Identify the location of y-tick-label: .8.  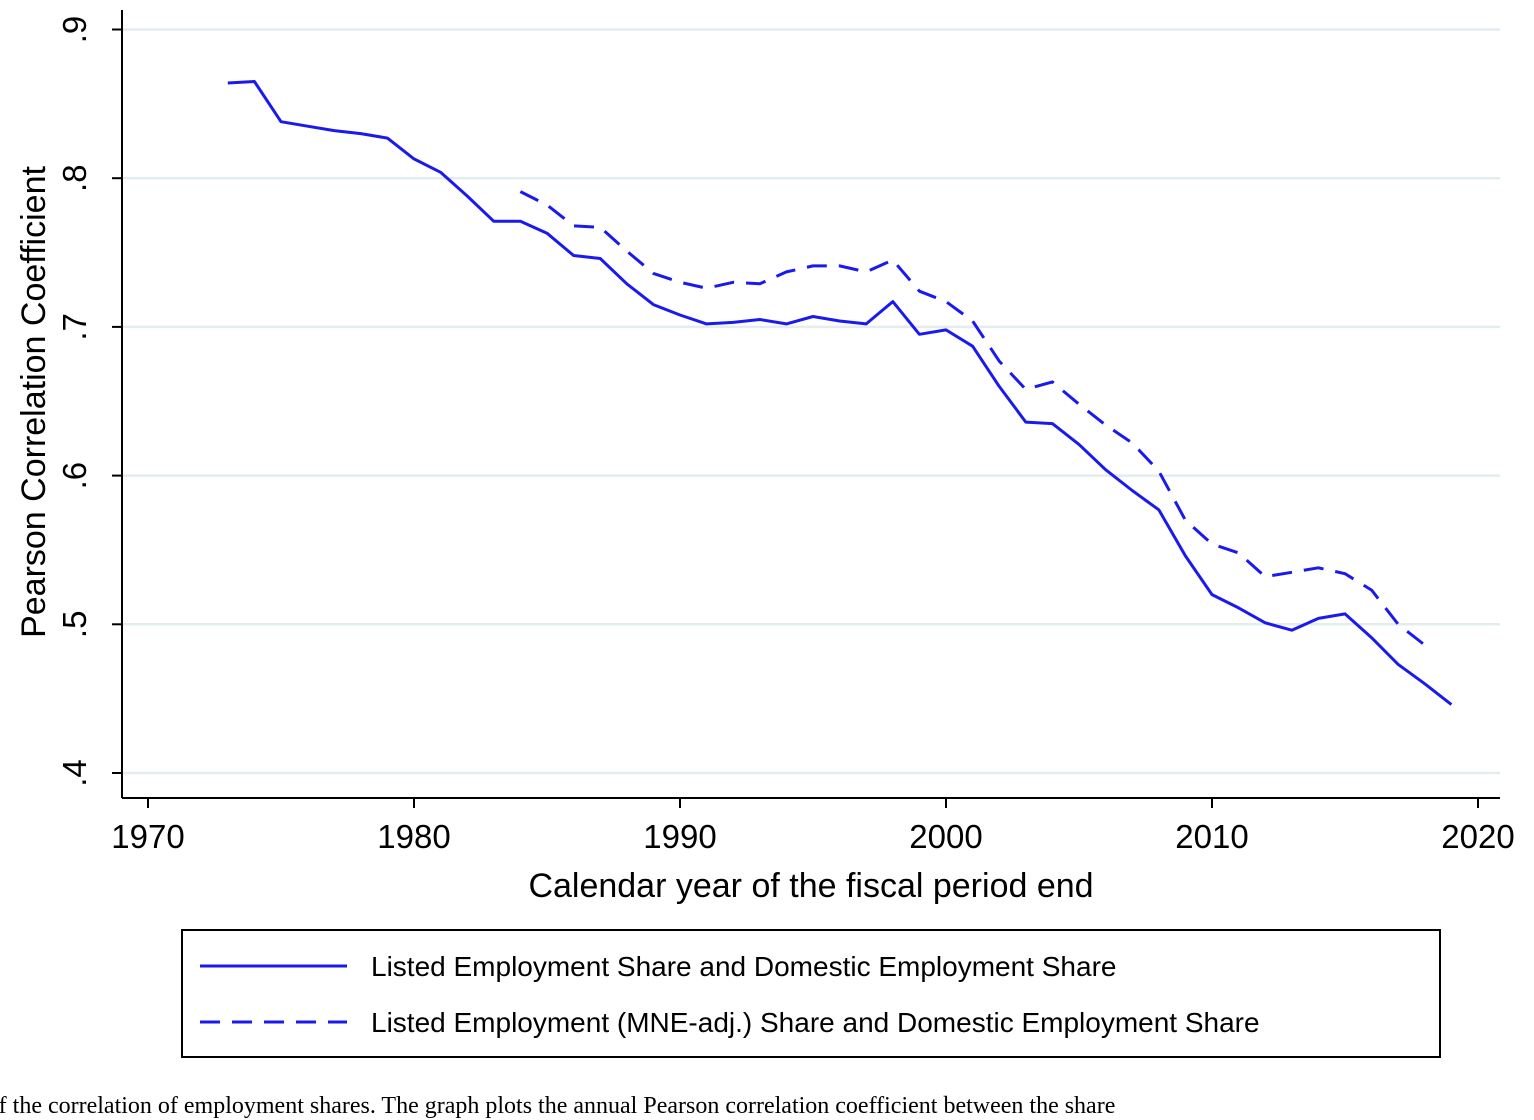
(74, 178).